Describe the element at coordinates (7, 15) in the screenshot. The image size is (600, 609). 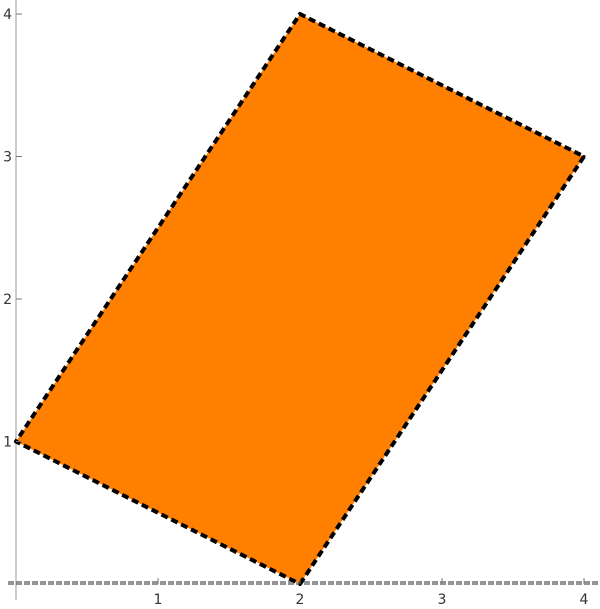
I see `y-tick-label-4: 4` at that location.